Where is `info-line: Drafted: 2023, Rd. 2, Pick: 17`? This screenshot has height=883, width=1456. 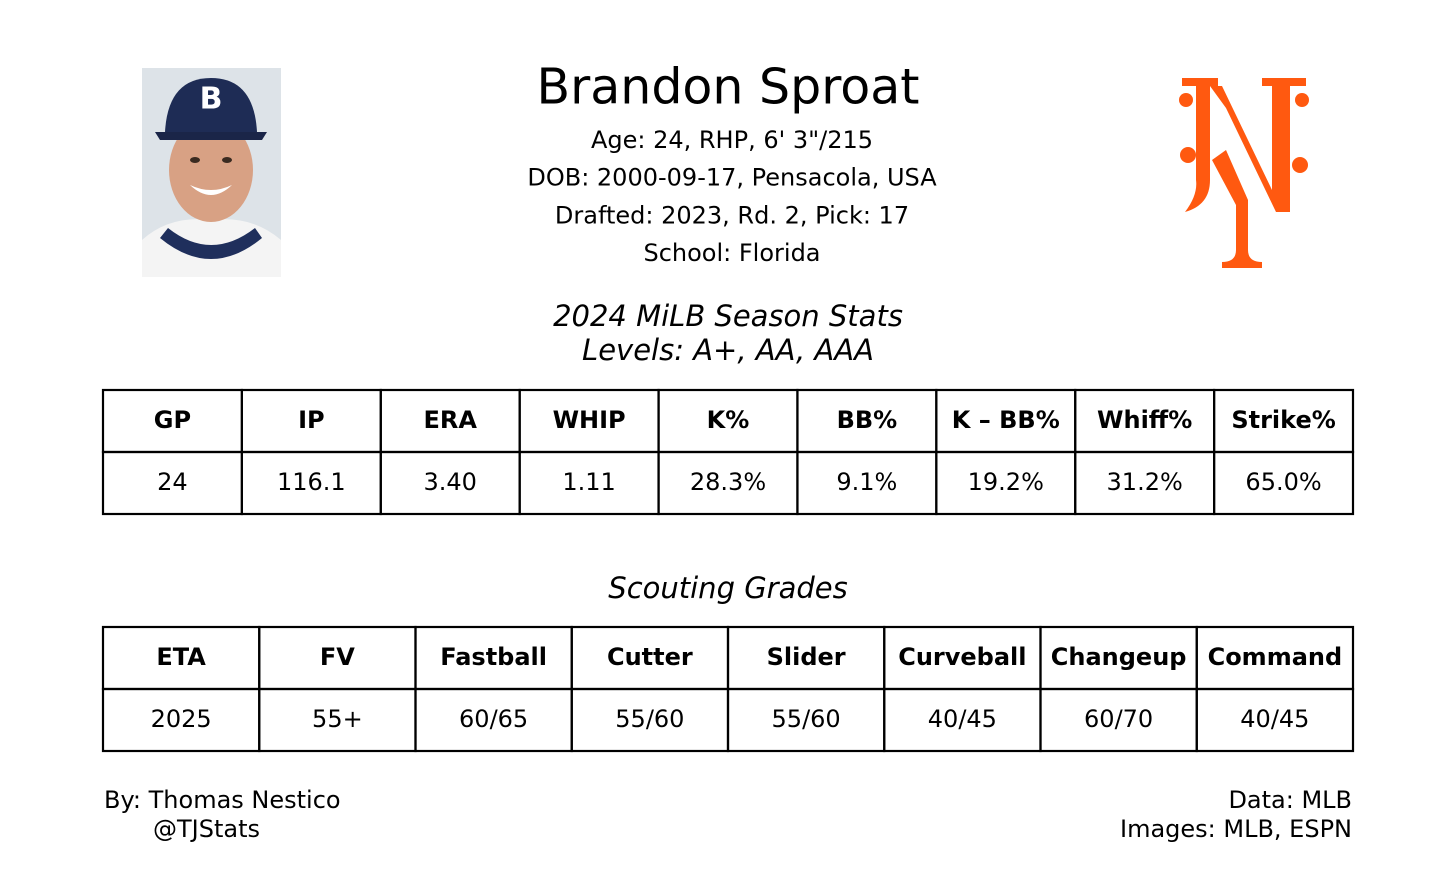 info-line: Drafted: 2023, Rd. 2, Pick: 17 is located at coordinates (732, 215).